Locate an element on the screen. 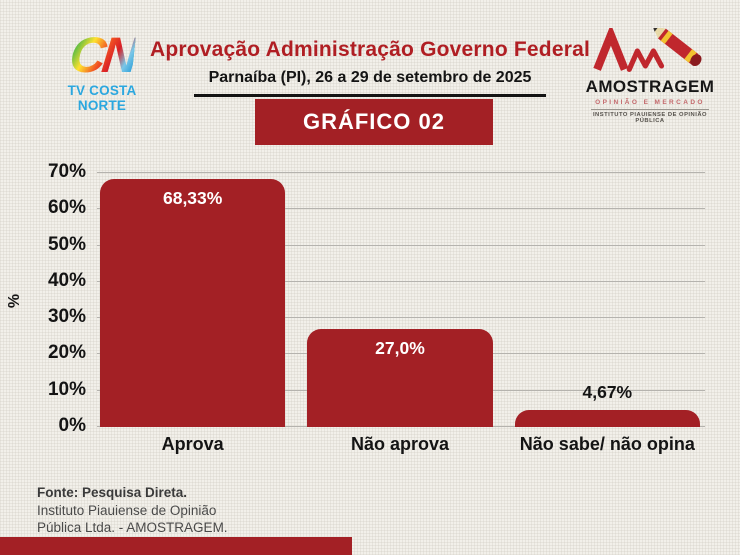 The height and width of the screenshot is (555, 740). x-category-label: Não sabe/ não opina is located at coordinates (607, 444).